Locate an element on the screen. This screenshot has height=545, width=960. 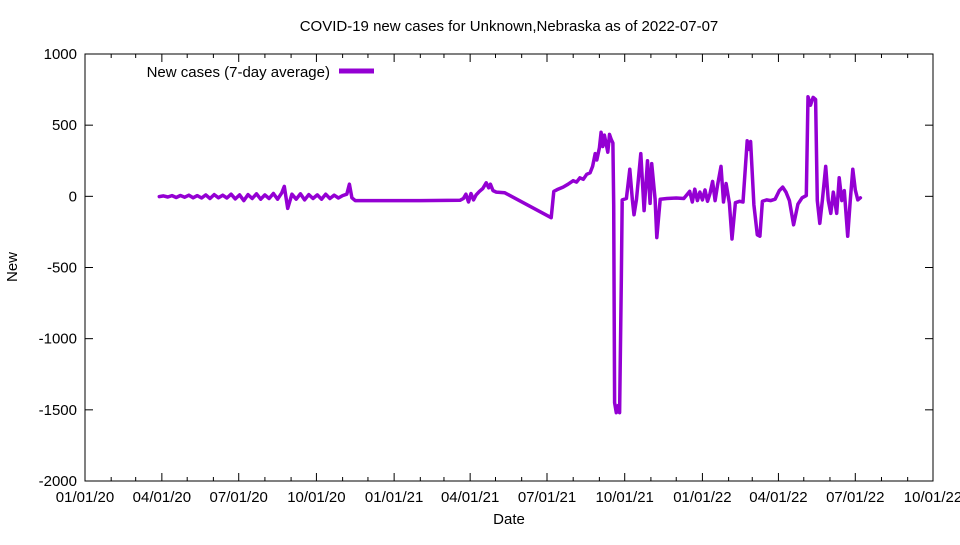
x-tick-label: 01/01/21 is located at coordinates (394, 497).